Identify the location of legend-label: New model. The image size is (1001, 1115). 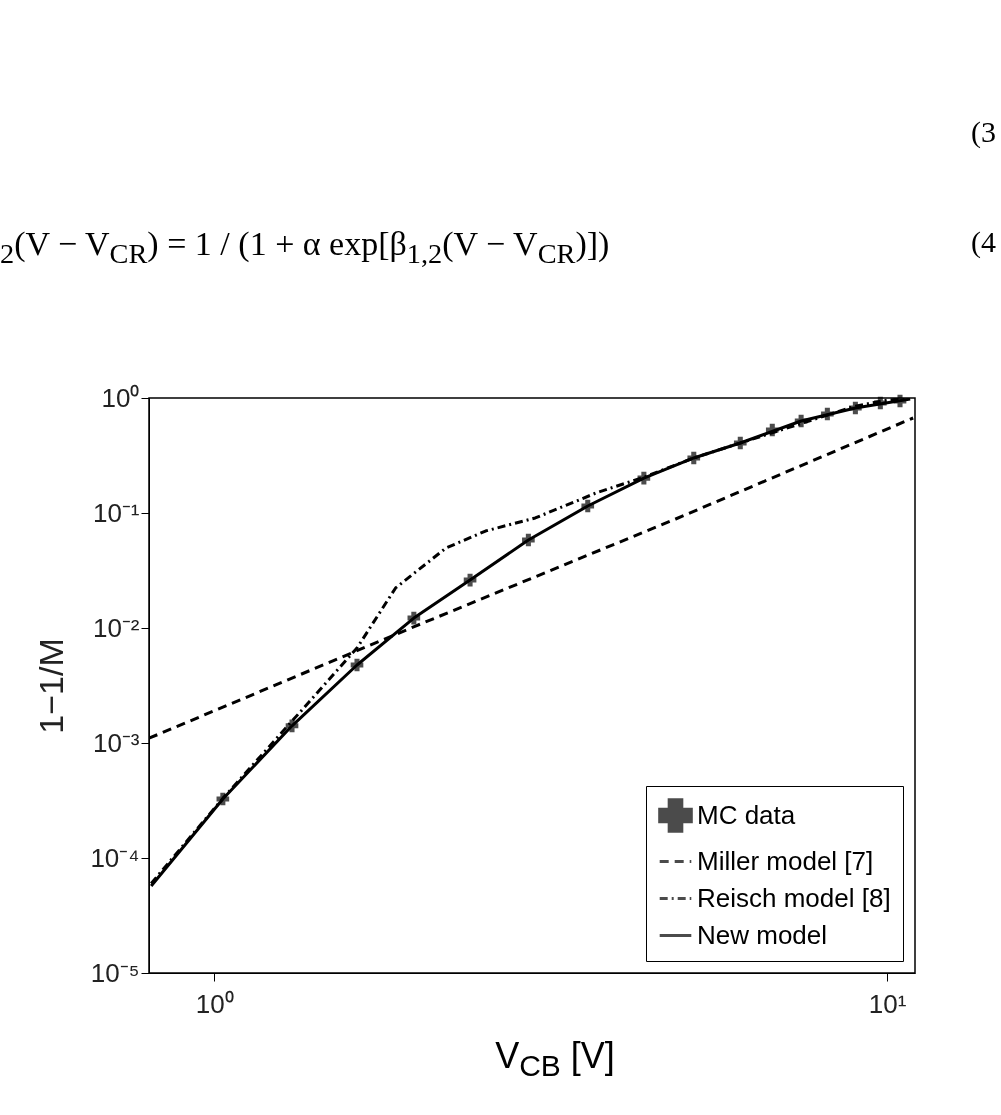
(762, 934).